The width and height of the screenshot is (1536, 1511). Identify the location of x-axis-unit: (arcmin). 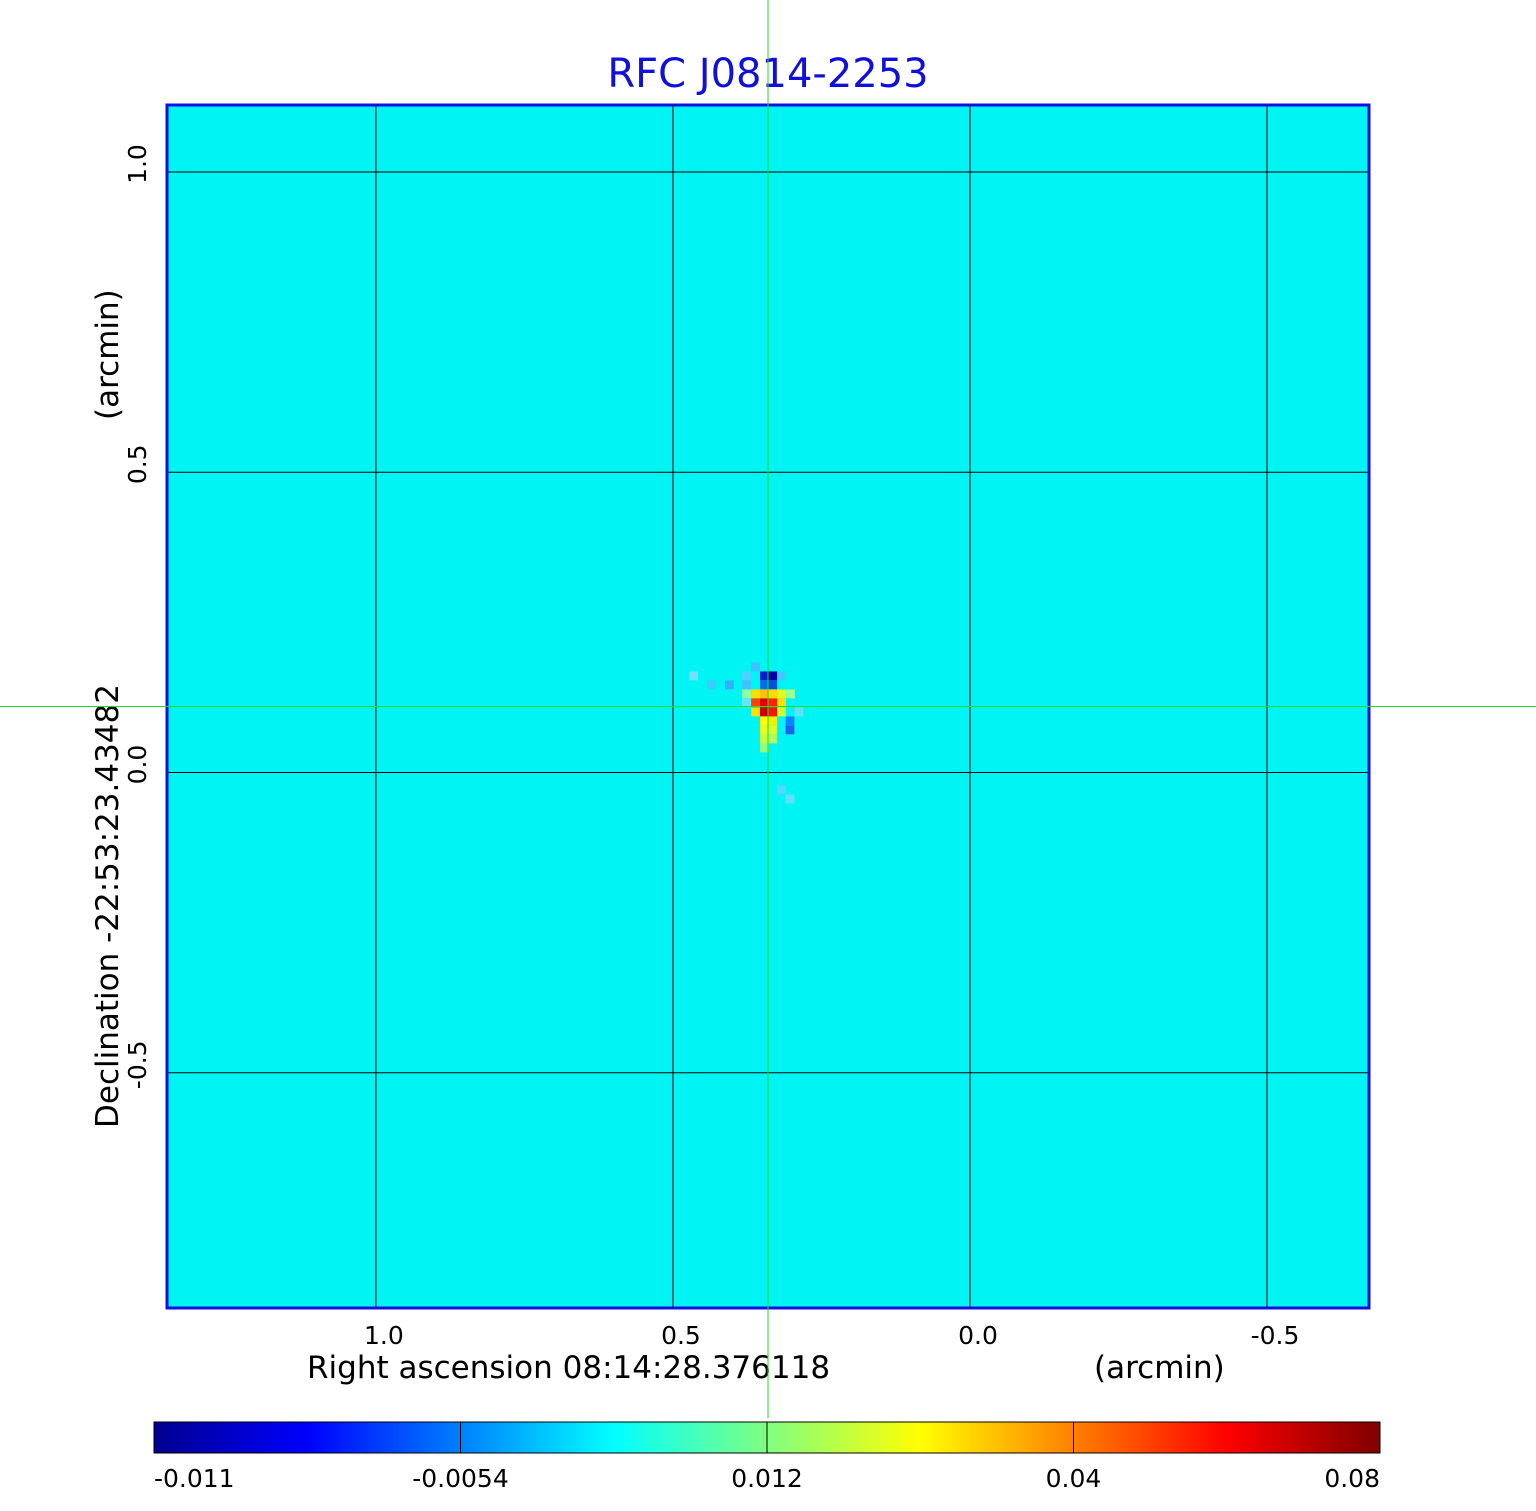
(1159, 1368).